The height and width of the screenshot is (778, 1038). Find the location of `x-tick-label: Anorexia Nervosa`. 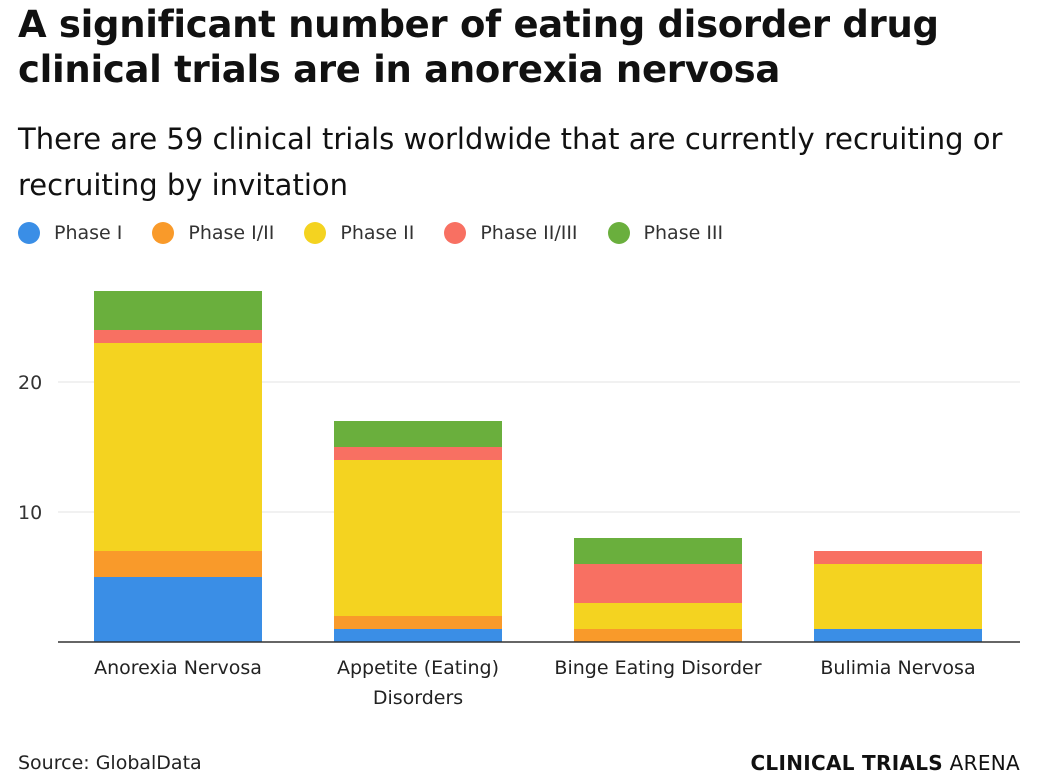

x-tick-label: Anorexia Nervosa is located at coordinates (178, 668).